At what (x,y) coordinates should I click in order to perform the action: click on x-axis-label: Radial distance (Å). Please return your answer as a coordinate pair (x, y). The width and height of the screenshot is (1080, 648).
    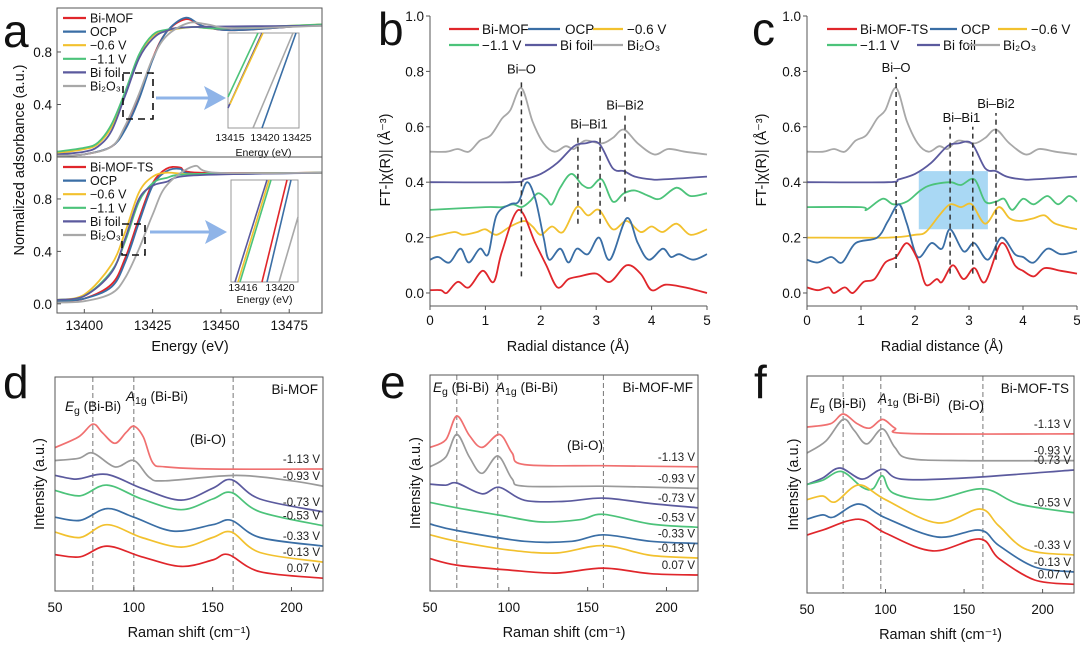
    Looking at the image, I should click on (568, 346).